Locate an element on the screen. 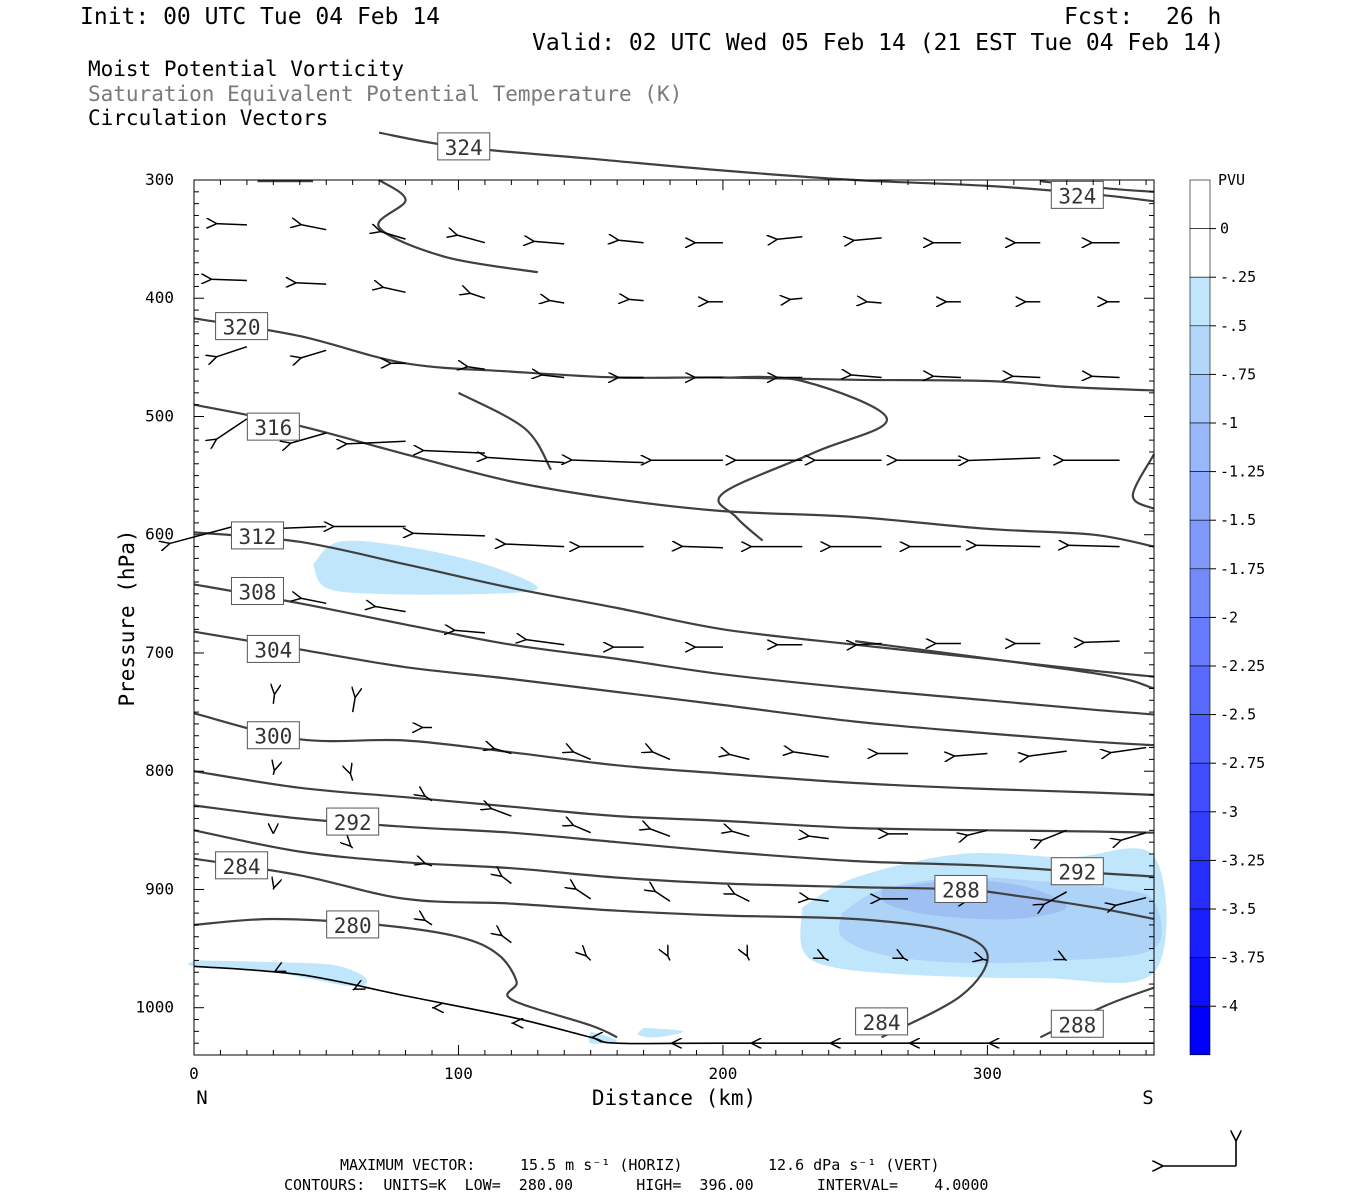 The image size is (1350, 1200). contour-label-288: 288 is located at coordinates (961, 890).